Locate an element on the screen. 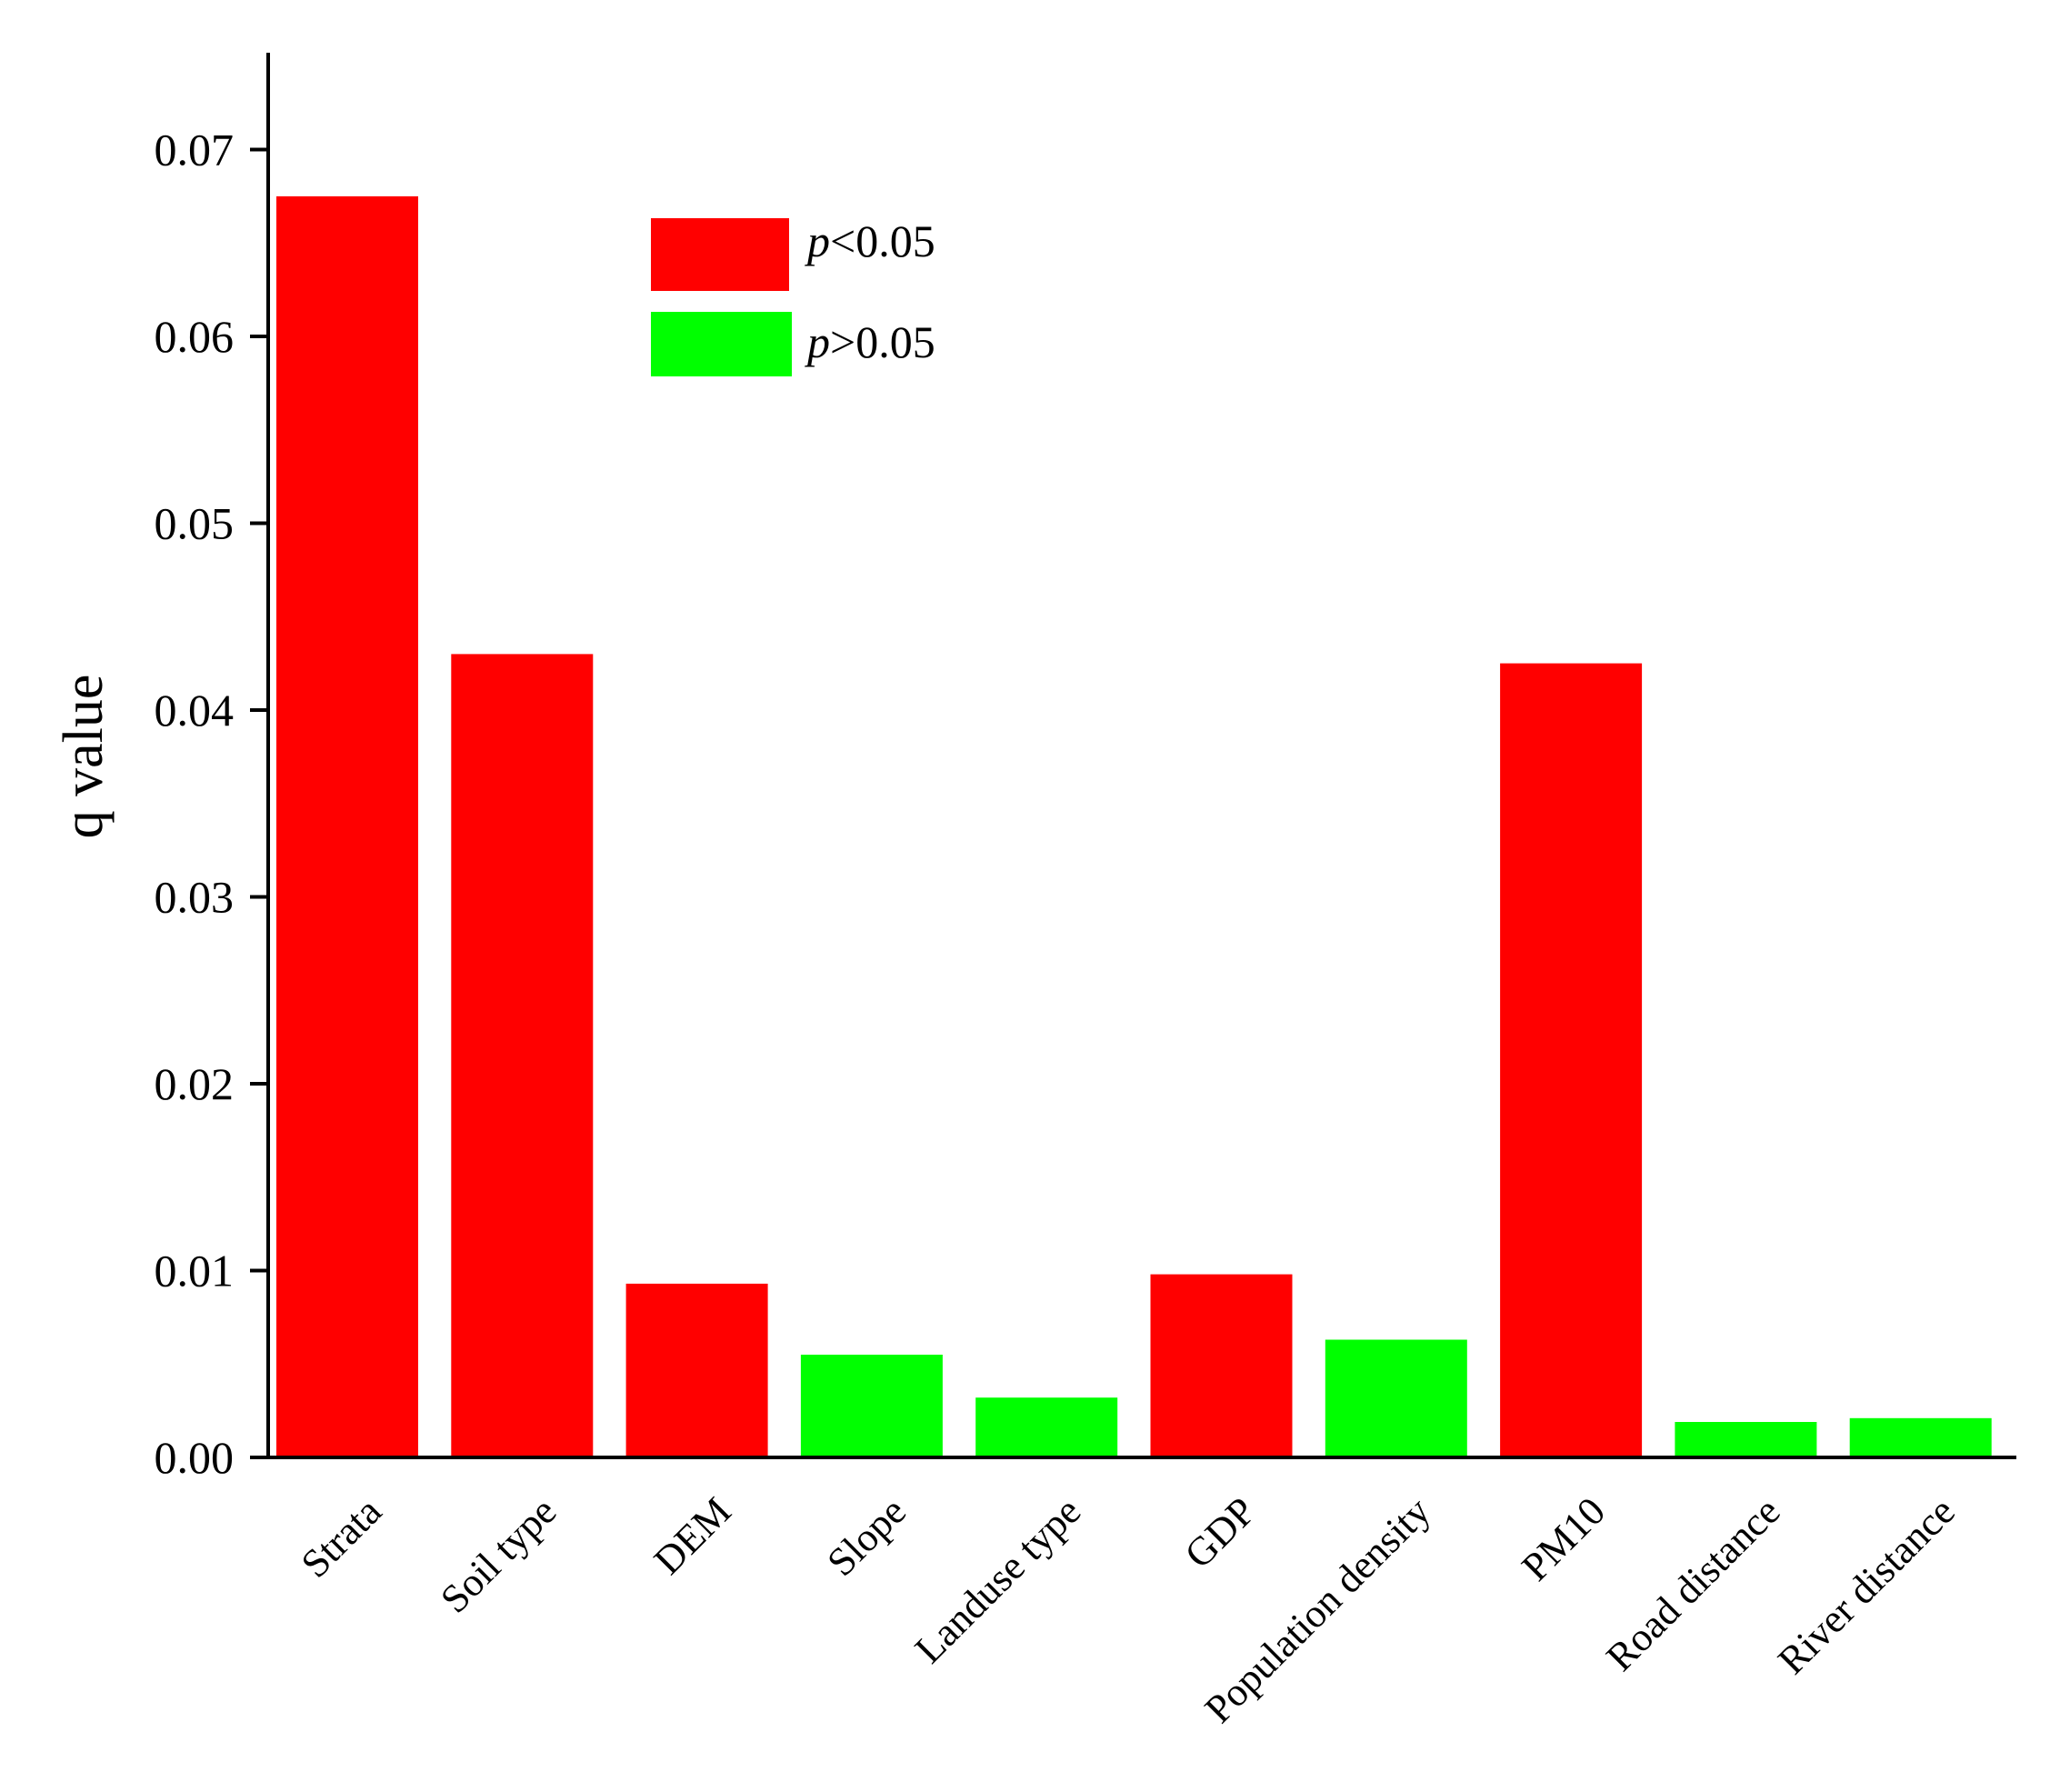  bar-road-distance is located at coordinates (1746, 1439).